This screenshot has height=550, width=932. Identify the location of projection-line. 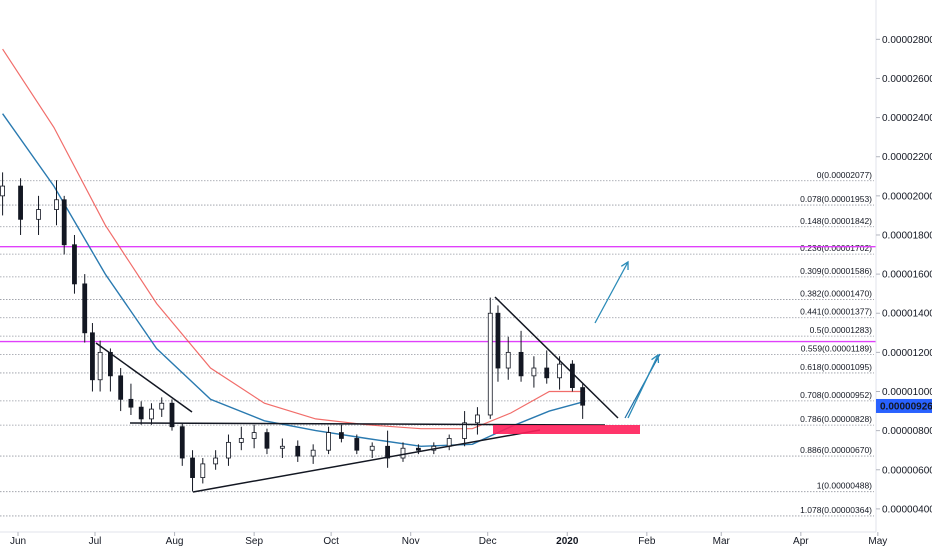
(642, 386).